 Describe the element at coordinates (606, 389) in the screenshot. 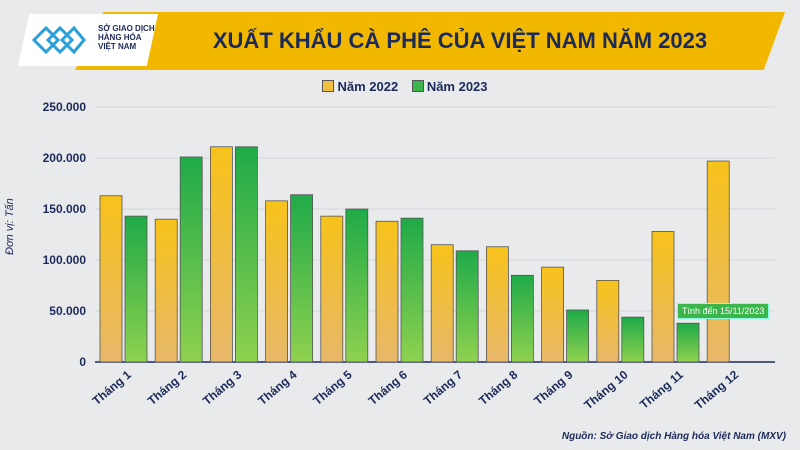

I see `x-tick-label: Tháng 10` at that location.